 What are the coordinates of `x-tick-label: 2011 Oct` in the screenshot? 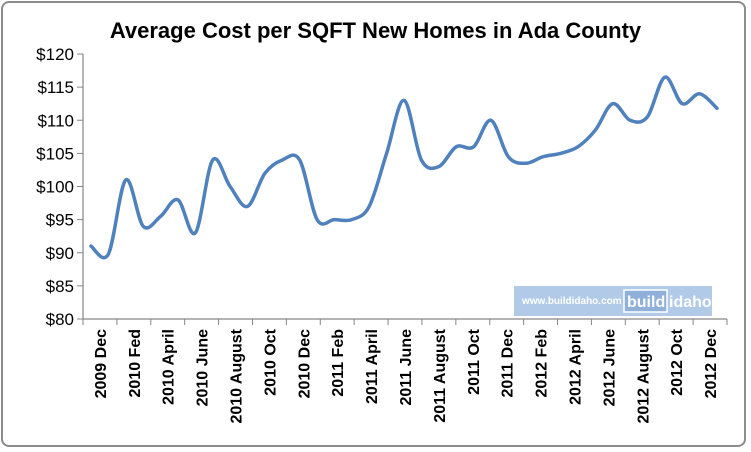 It's located at (474, 361).